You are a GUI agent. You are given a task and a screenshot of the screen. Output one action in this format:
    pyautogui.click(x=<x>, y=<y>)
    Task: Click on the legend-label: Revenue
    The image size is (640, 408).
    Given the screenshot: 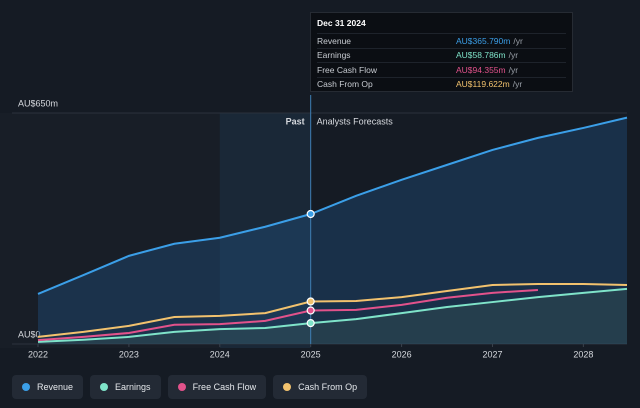 What is the action you would take?
    pyautogui.click(x=55, y=387)
    